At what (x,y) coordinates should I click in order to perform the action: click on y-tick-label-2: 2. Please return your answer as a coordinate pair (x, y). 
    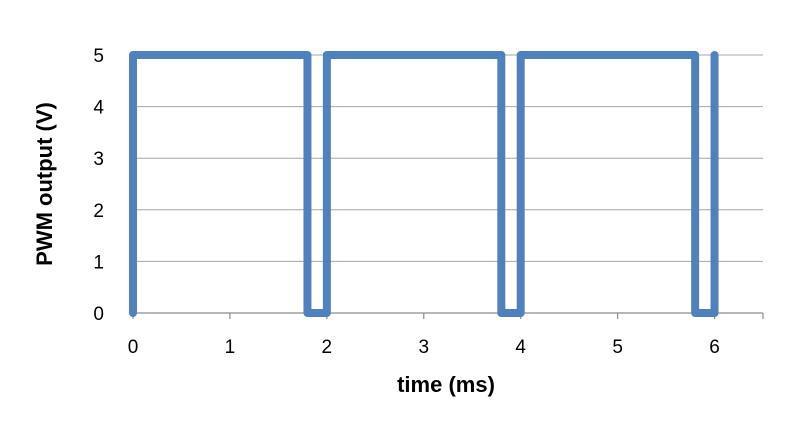
    Looking at the image, I should click on (98, 211).